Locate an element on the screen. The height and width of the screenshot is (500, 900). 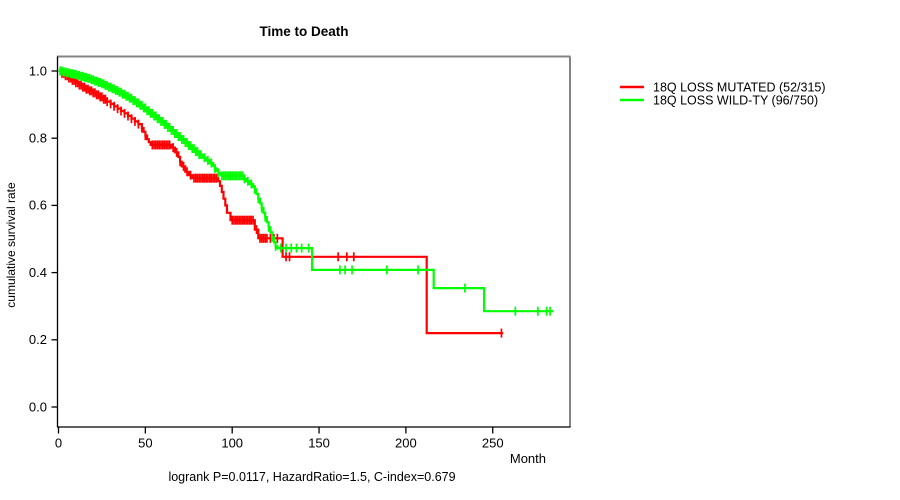
y-tick-label: 0.8 is located at coordinates (38, 138).